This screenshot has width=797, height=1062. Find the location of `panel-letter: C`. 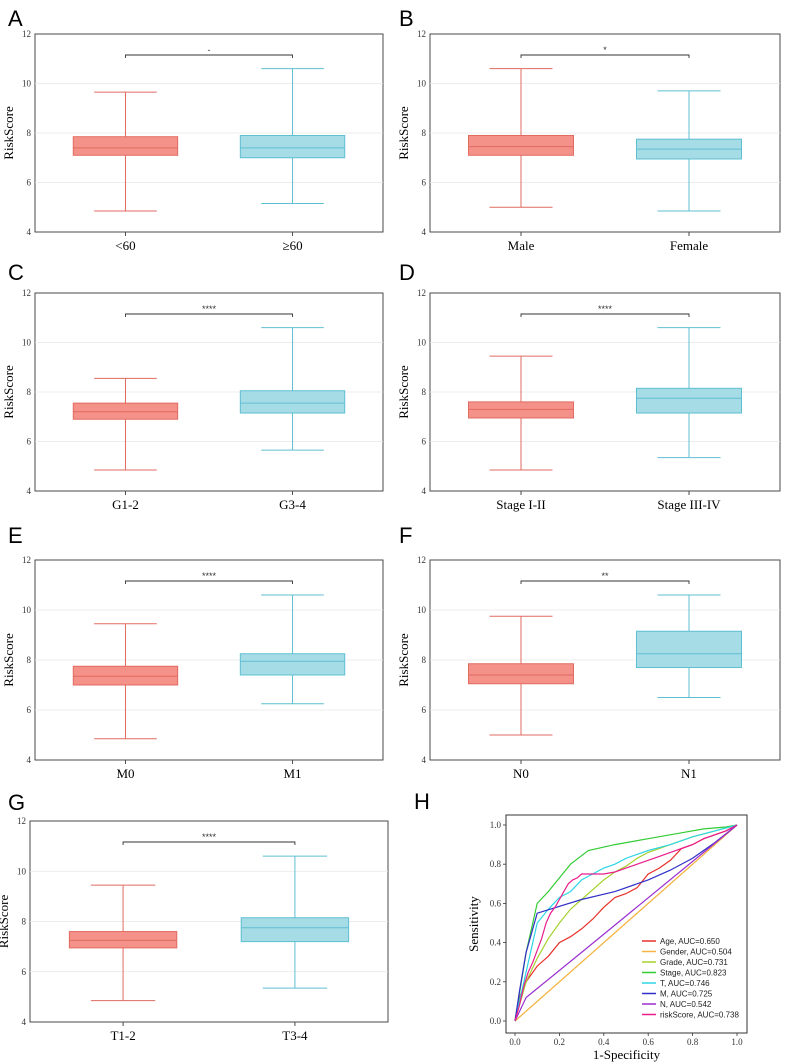

panel-letter: C is located at coordinates (16, 272).